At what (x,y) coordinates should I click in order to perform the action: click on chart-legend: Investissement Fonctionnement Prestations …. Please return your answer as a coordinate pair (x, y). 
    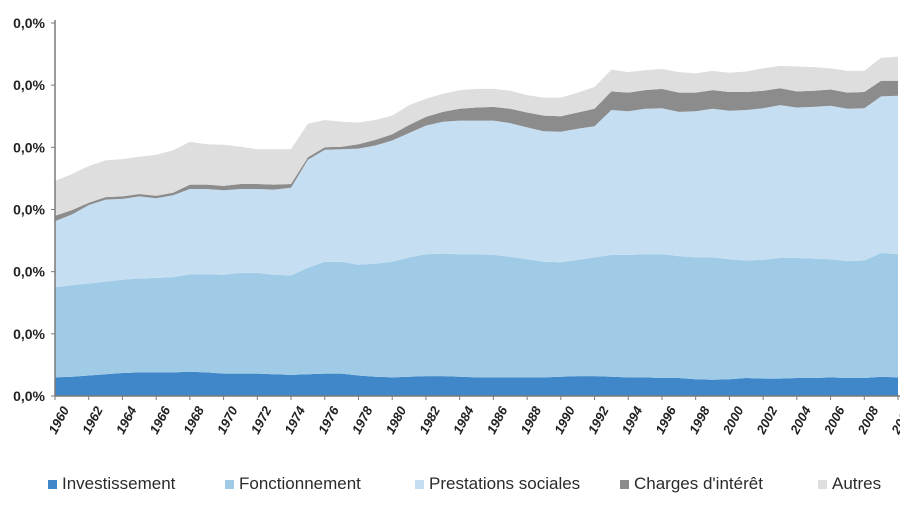
    Looking at the image, I should click on (450, 486).